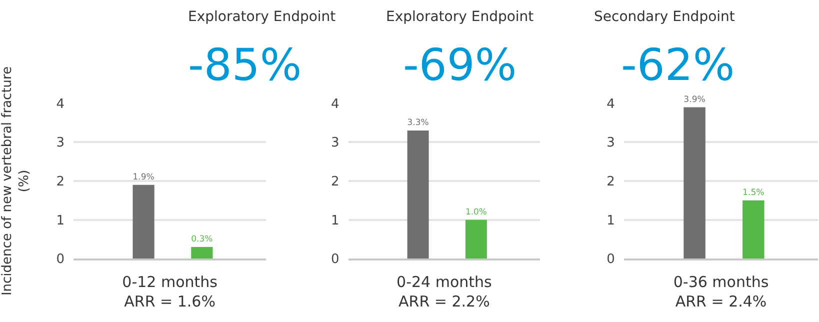 Image resolution: width=819 pixels, height=322 pixels. Describe the element at coordinates (753, 193) in the screenshot. I see `data-label: 1.5%` at that location.